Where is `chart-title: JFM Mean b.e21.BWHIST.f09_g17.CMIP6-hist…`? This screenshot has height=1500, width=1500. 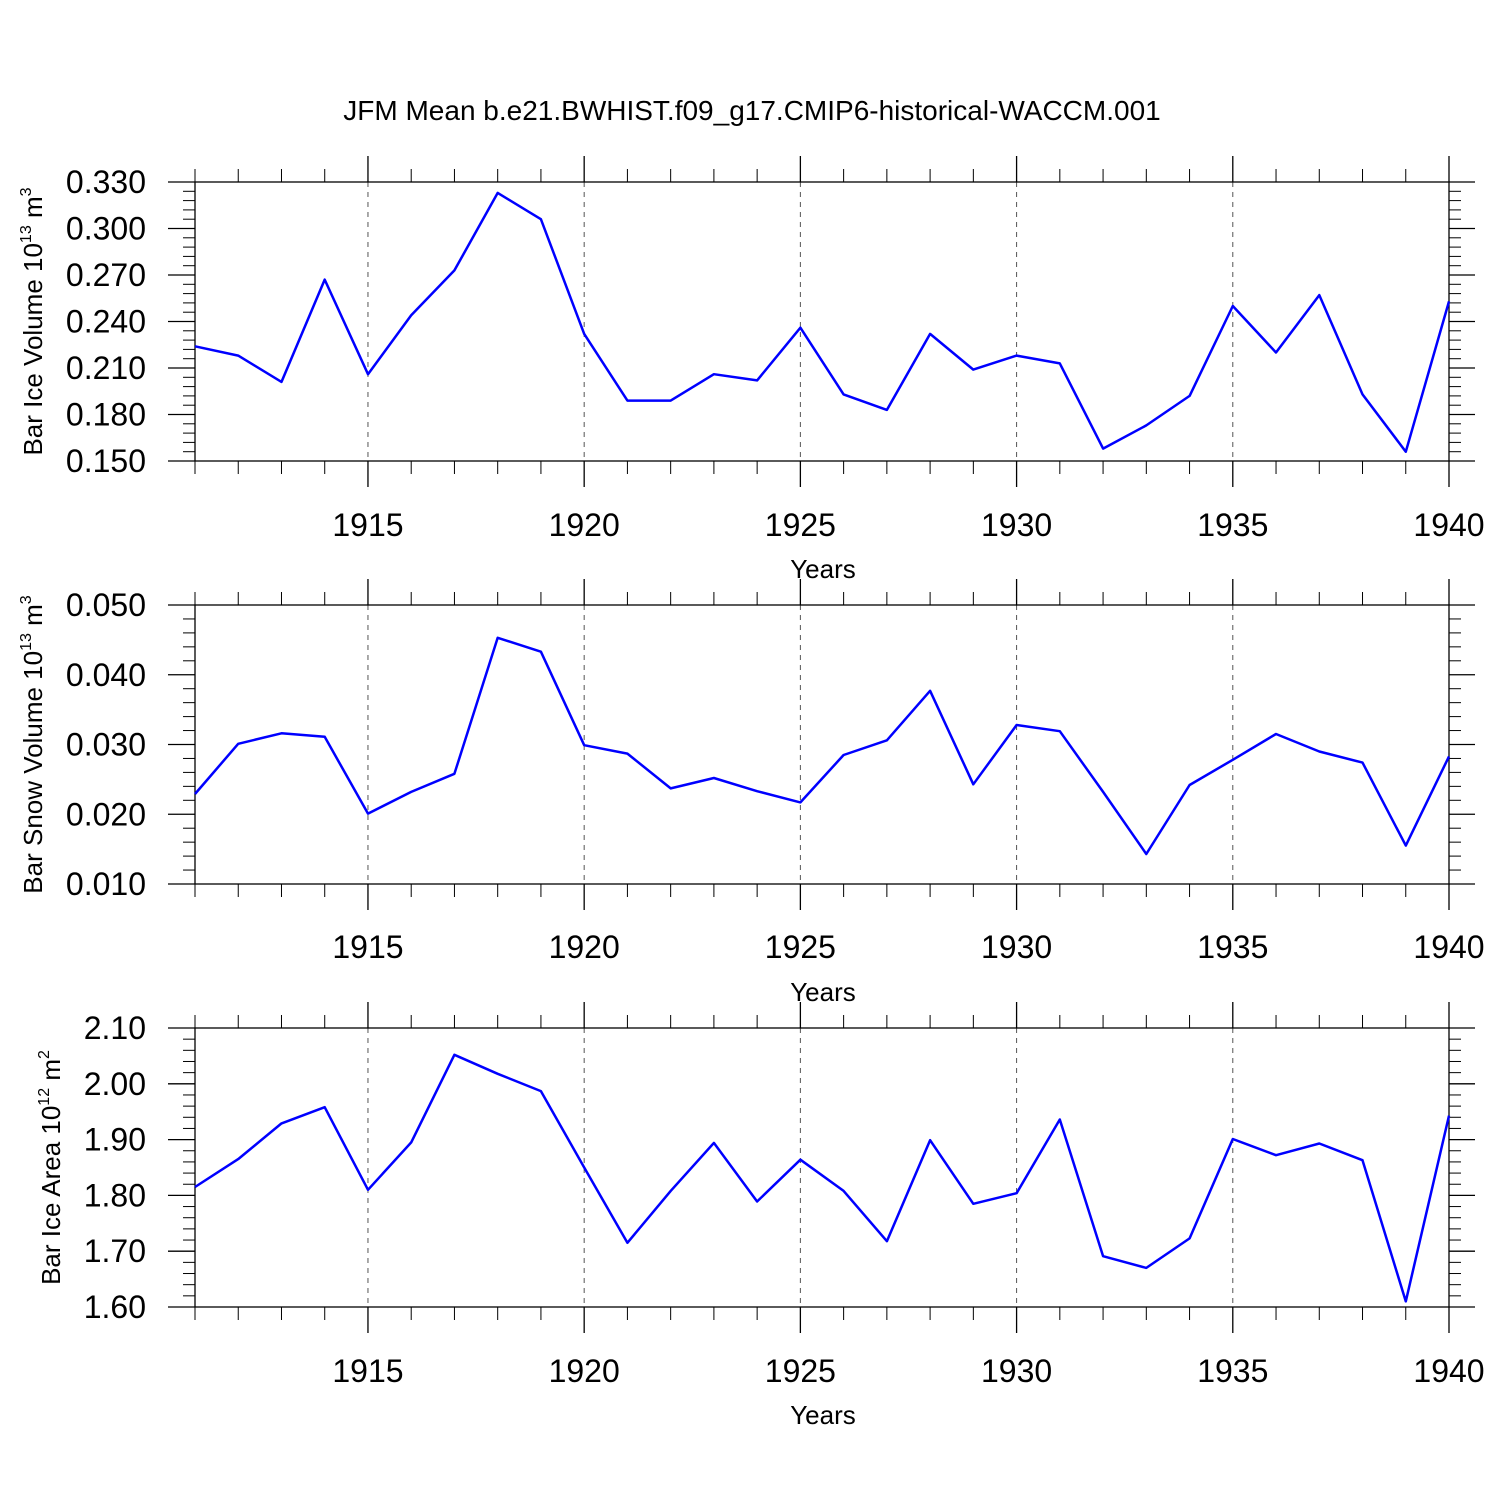
chart-title: JFM Mean b.e21.BWHIST.f09_g17.CMIP6-hist… is located at coordinates (751, 110).